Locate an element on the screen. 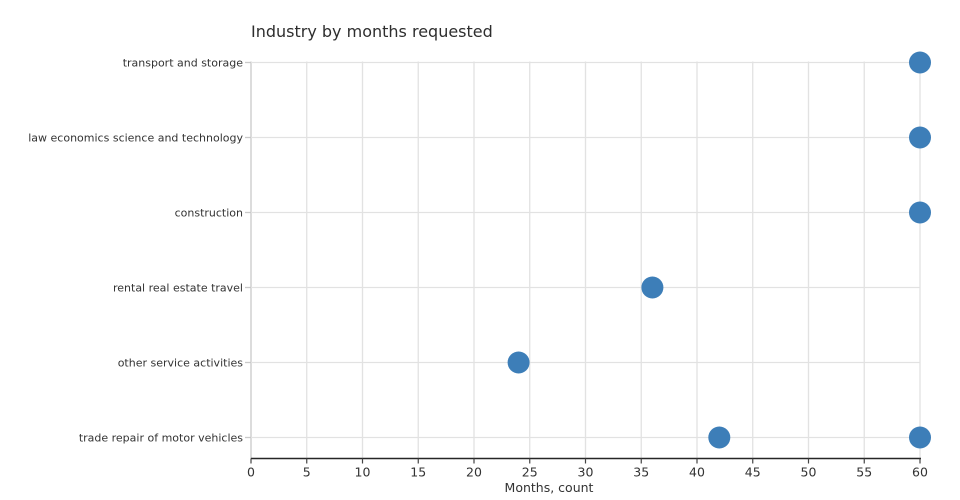 The width and height of the screenshot is (960, 500). x-tick-label: 10 is located at coordinates (363, 472).